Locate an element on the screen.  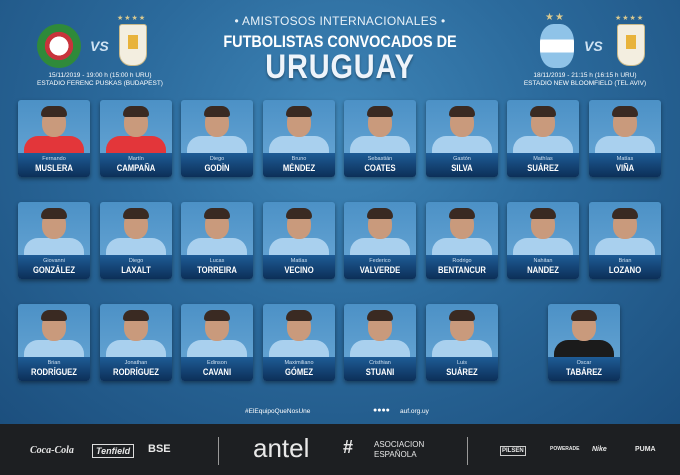
last-name: VECINO is located at coordinates (299, 270).